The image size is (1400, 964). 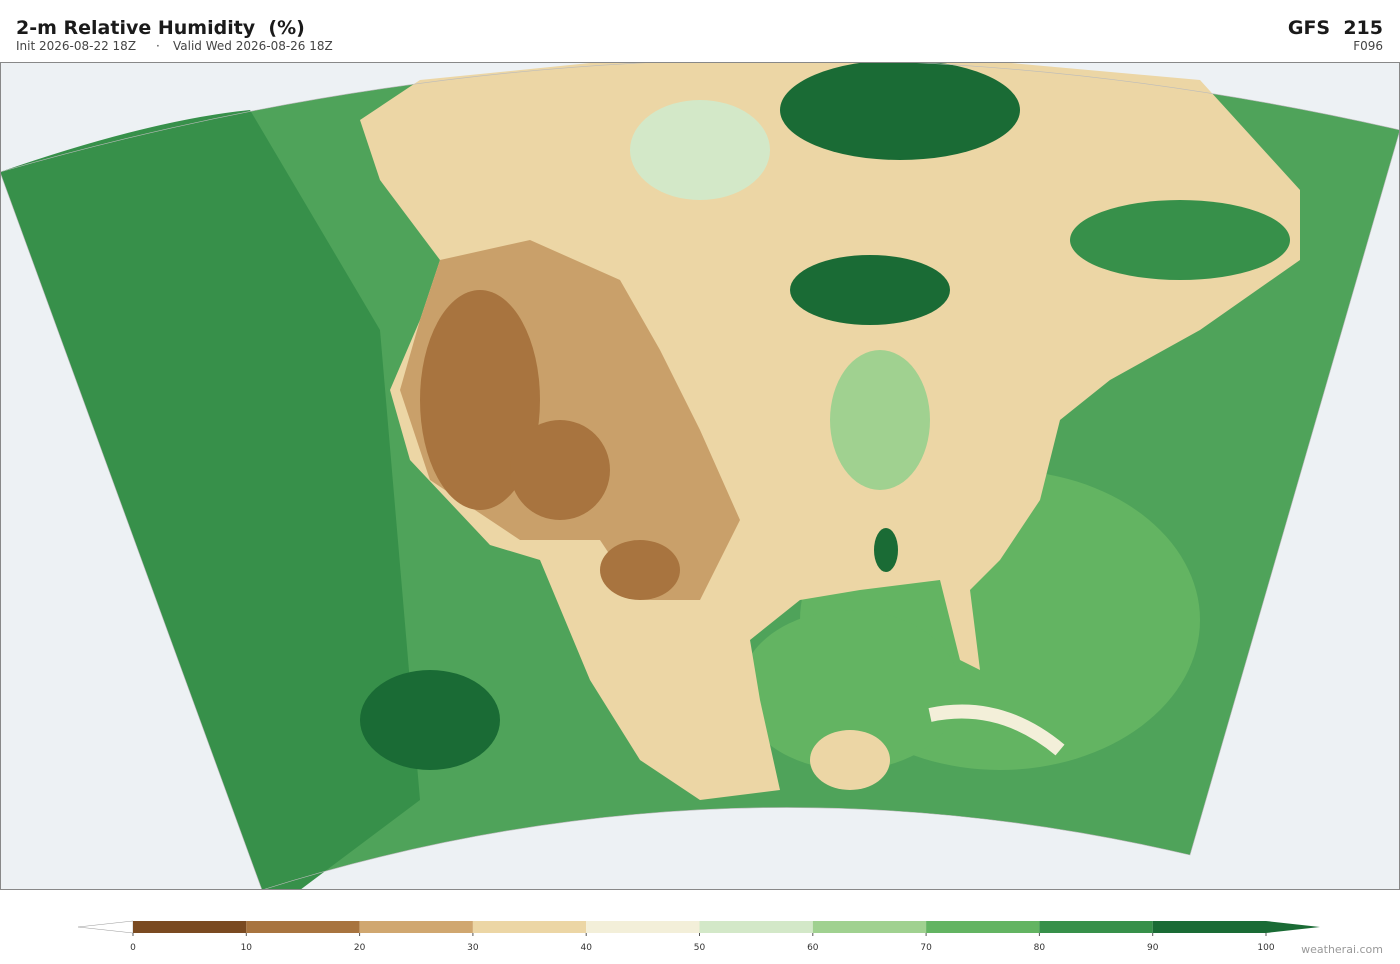 What do you see at coordinates (1040, 948) in the screenshot?
I see `colorbar-tick-label: 80` at bounding box center [1040, 948].